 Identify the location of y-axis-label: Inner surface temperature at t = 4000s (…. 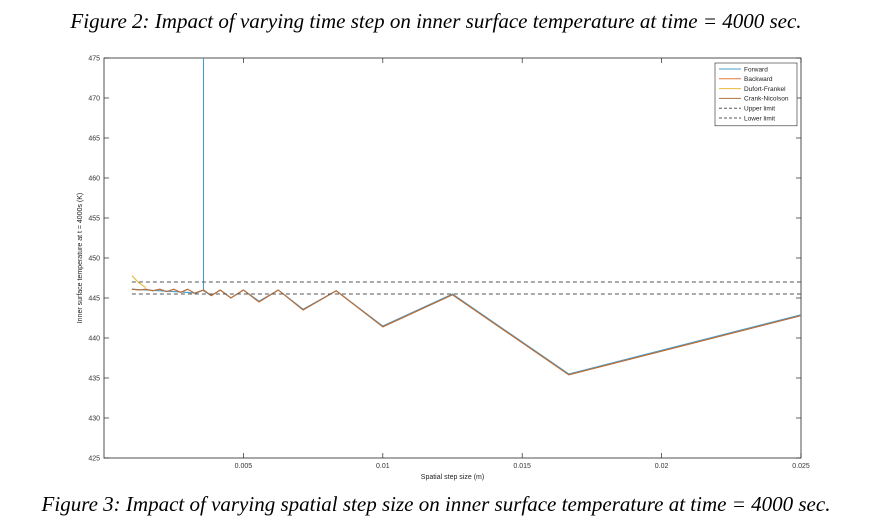
(80, 258).